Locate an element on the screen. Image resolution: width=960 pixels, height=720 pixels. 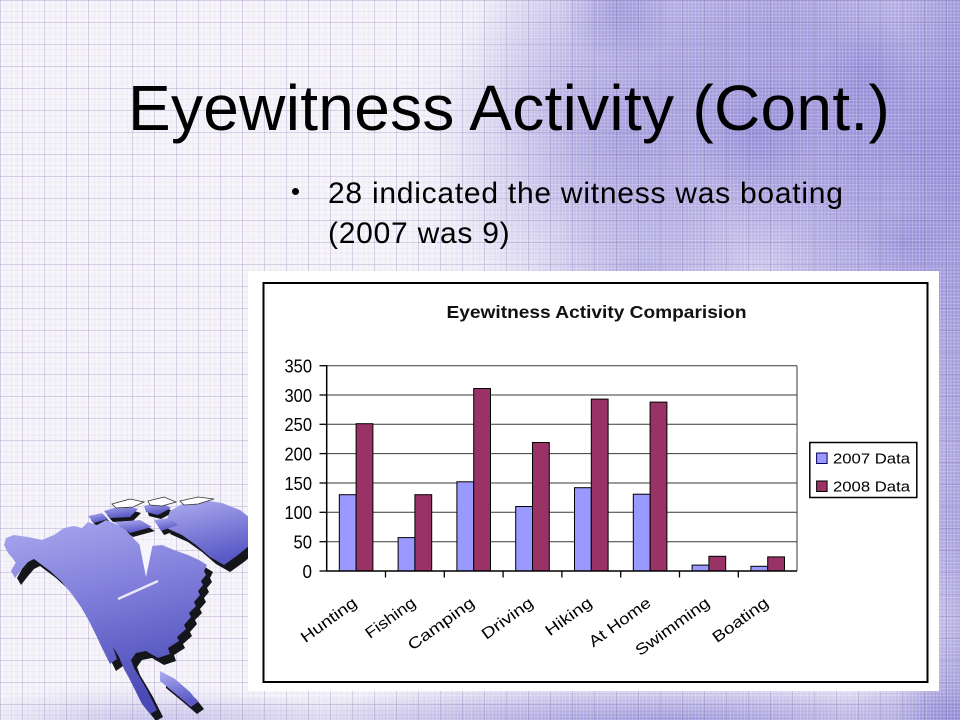
svg-text: 0 is located at coordinates (308, 572).